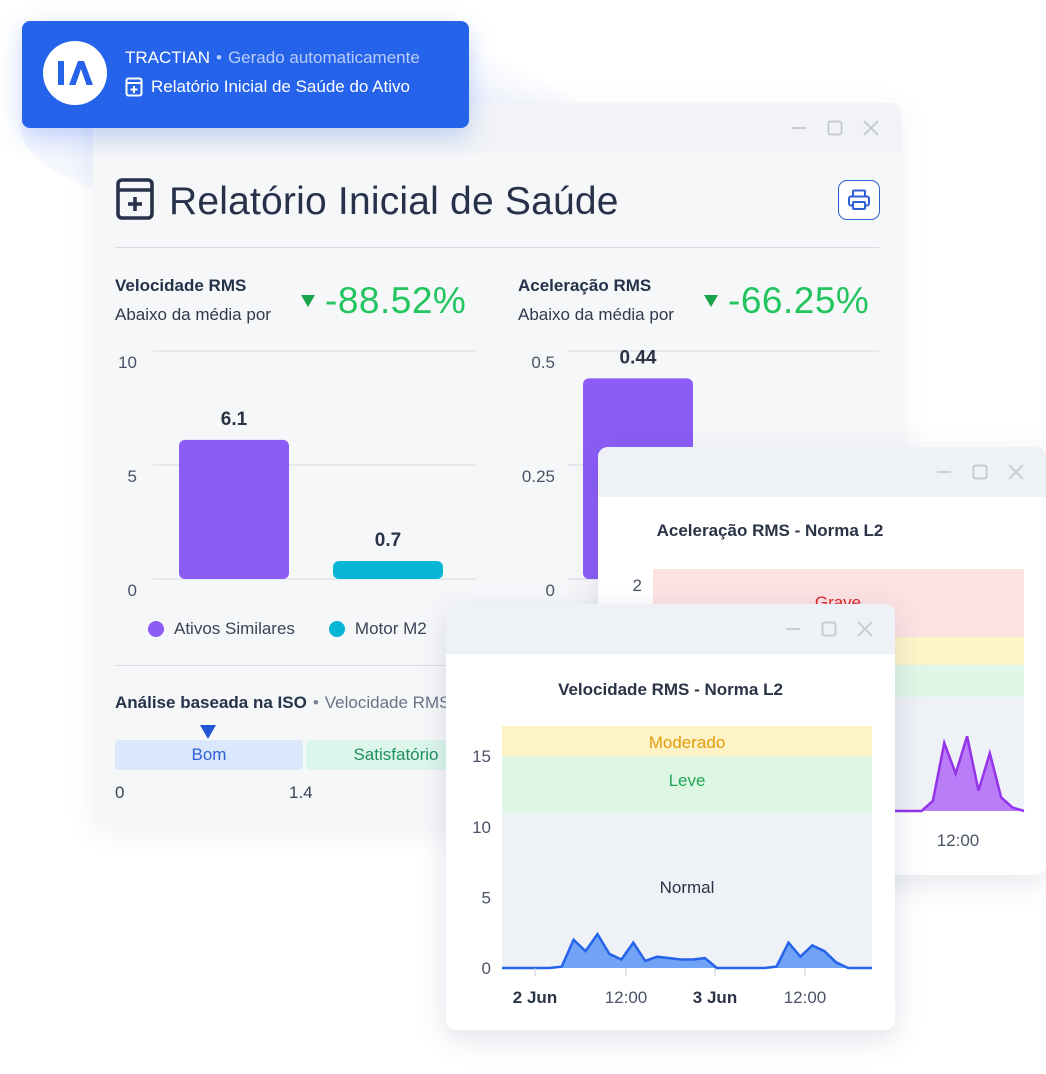 The height and width of the screenshot is (1074, 1046). What do you see at coordinates (535, 997) in the screenshot?
I see `x-tick-label: 2 Jun` at bounding box center [535, 997].